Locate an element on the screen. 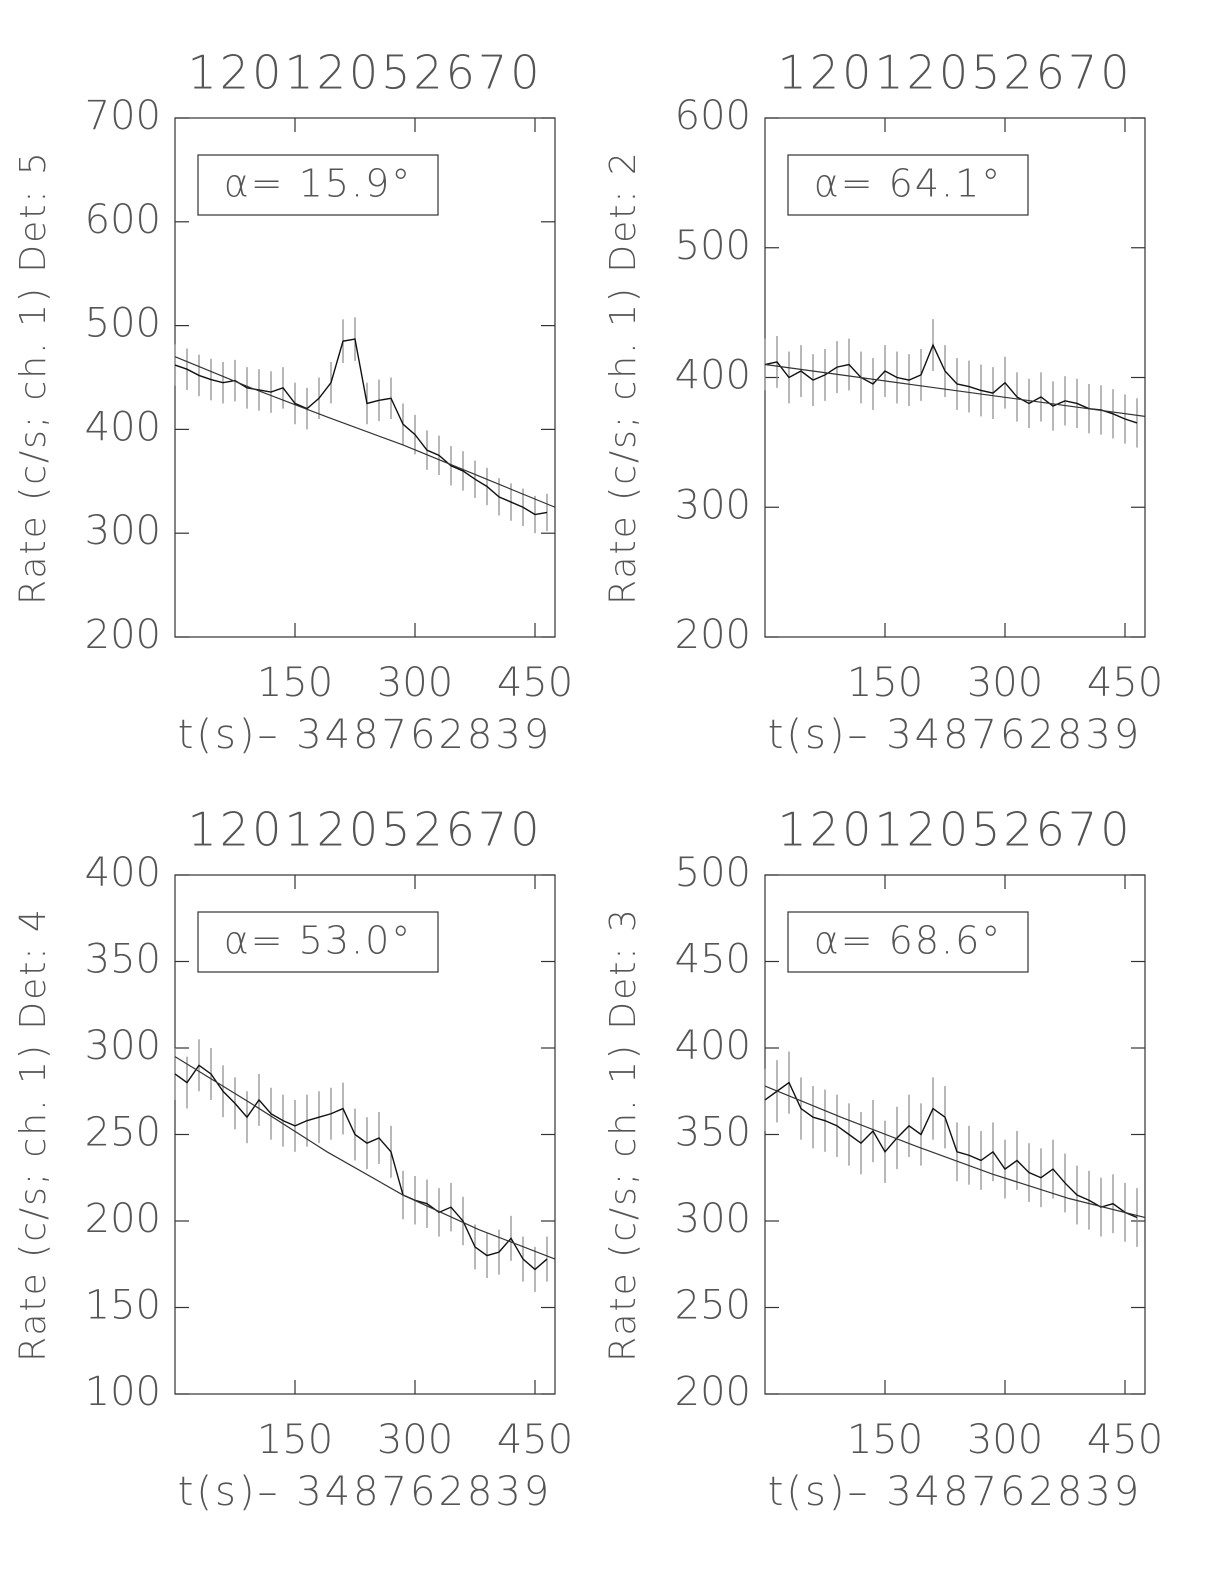 Image resolution: width=1224 pixels, height=1584 pixels. y-tick-label: 100 is located at coordinates (123, 1392).